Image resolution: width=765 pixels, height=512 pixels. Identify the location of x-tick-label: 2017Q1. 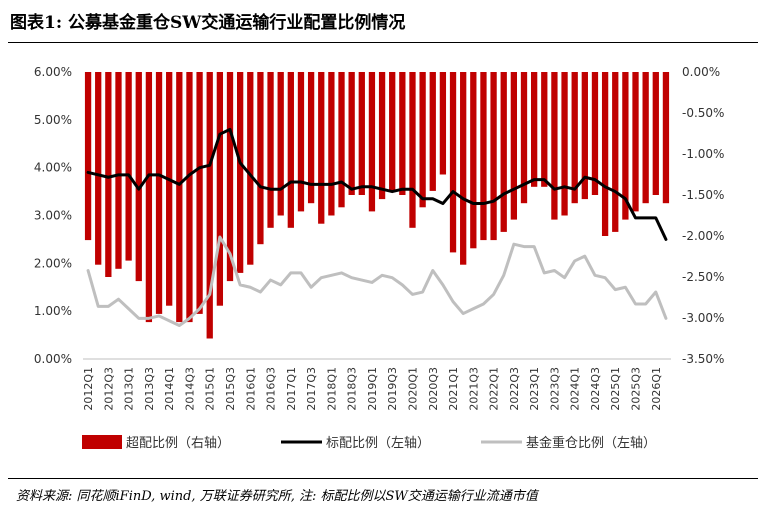
(291, 389).